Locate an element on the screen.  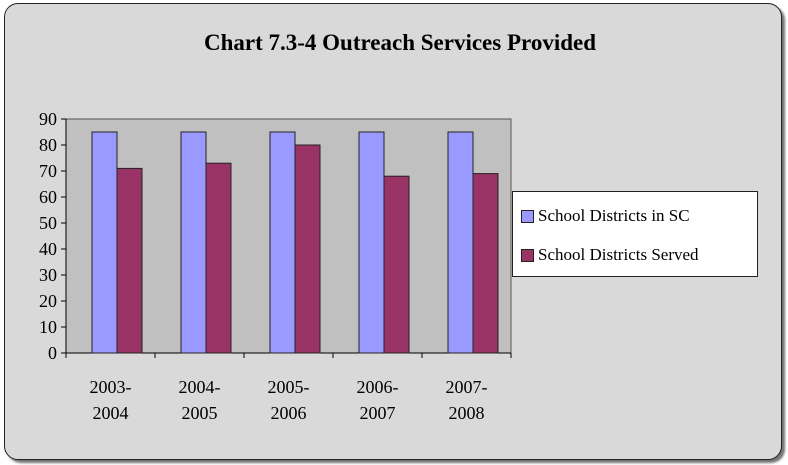
y-tick-label-30: 30 is located at coordinates (48, 275).